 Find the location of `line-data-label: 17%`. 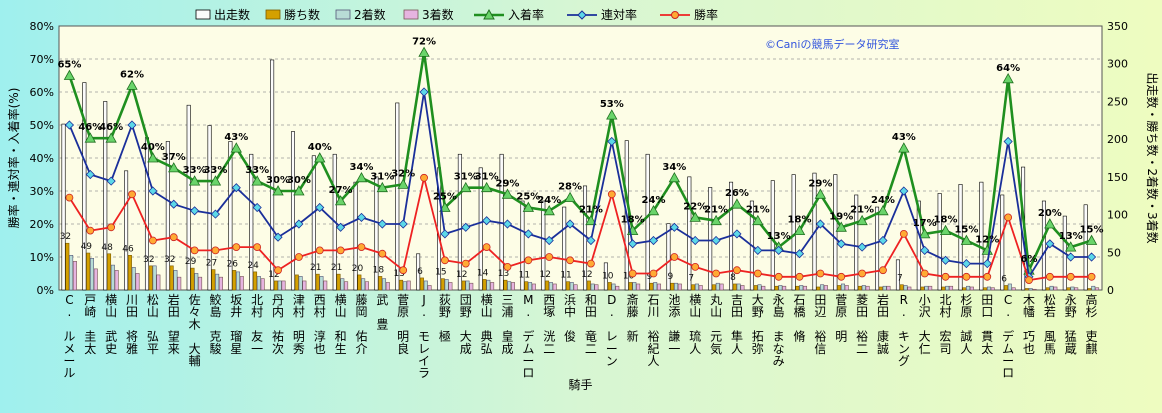

line-data-label: 17% is located at coordinates (925, 223).